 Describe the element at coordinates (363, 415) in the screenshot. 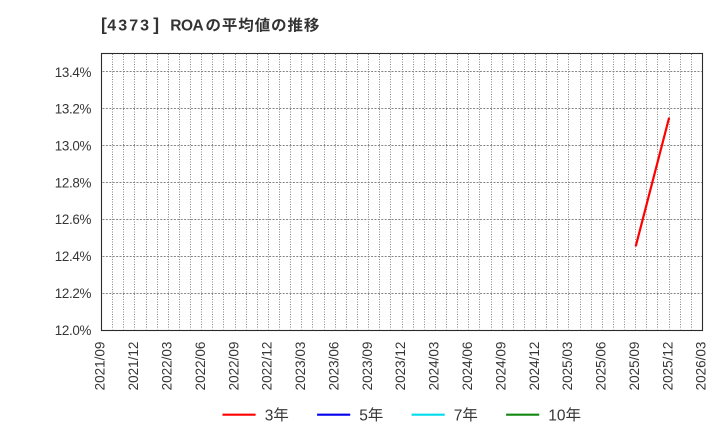

I see `svg-text: 5` at that location.